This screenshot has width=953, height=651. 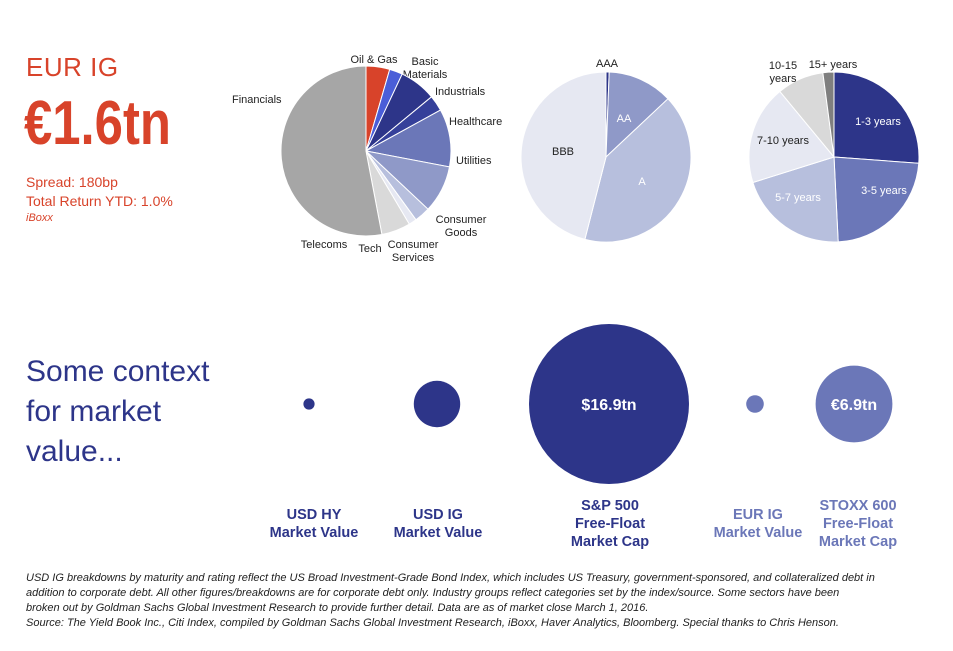 What do you see at coordinates (39, 218) in the screenshot?
I see `source-text: iBoxx` at bounding box center [39, 218].